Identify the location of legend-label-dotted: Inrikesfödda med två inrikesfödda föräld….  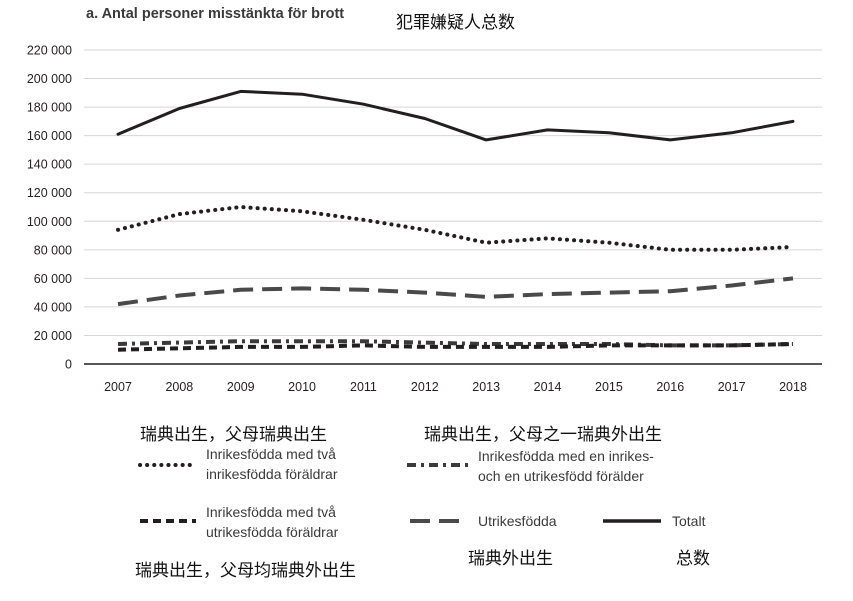
(272, 464).